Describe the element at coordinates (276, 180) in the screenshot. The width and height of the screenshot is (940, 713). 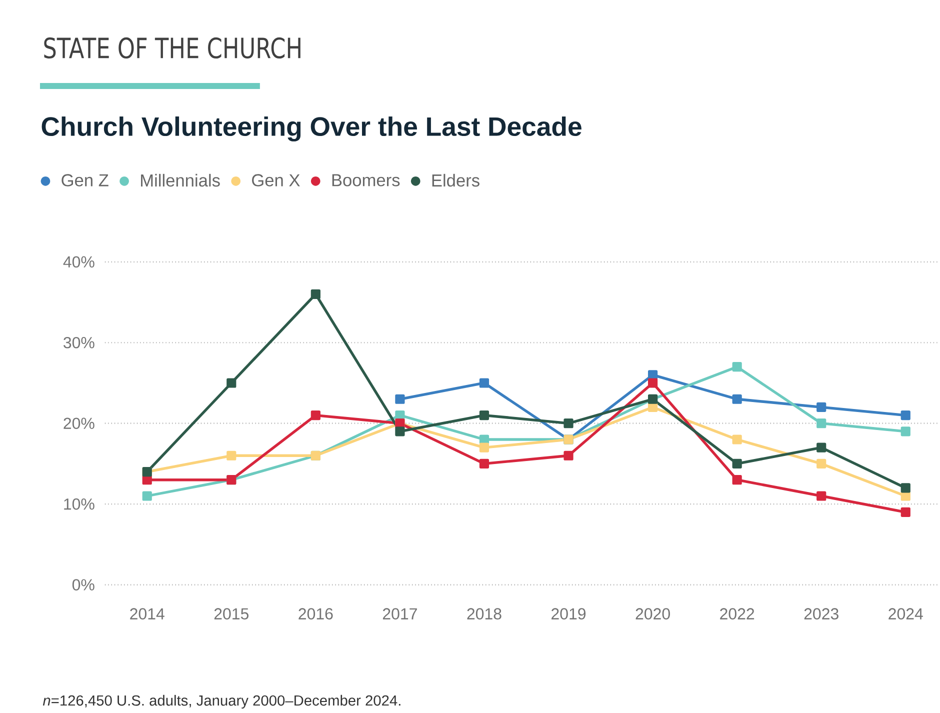
I see `legend-label: Gen X` at that location.